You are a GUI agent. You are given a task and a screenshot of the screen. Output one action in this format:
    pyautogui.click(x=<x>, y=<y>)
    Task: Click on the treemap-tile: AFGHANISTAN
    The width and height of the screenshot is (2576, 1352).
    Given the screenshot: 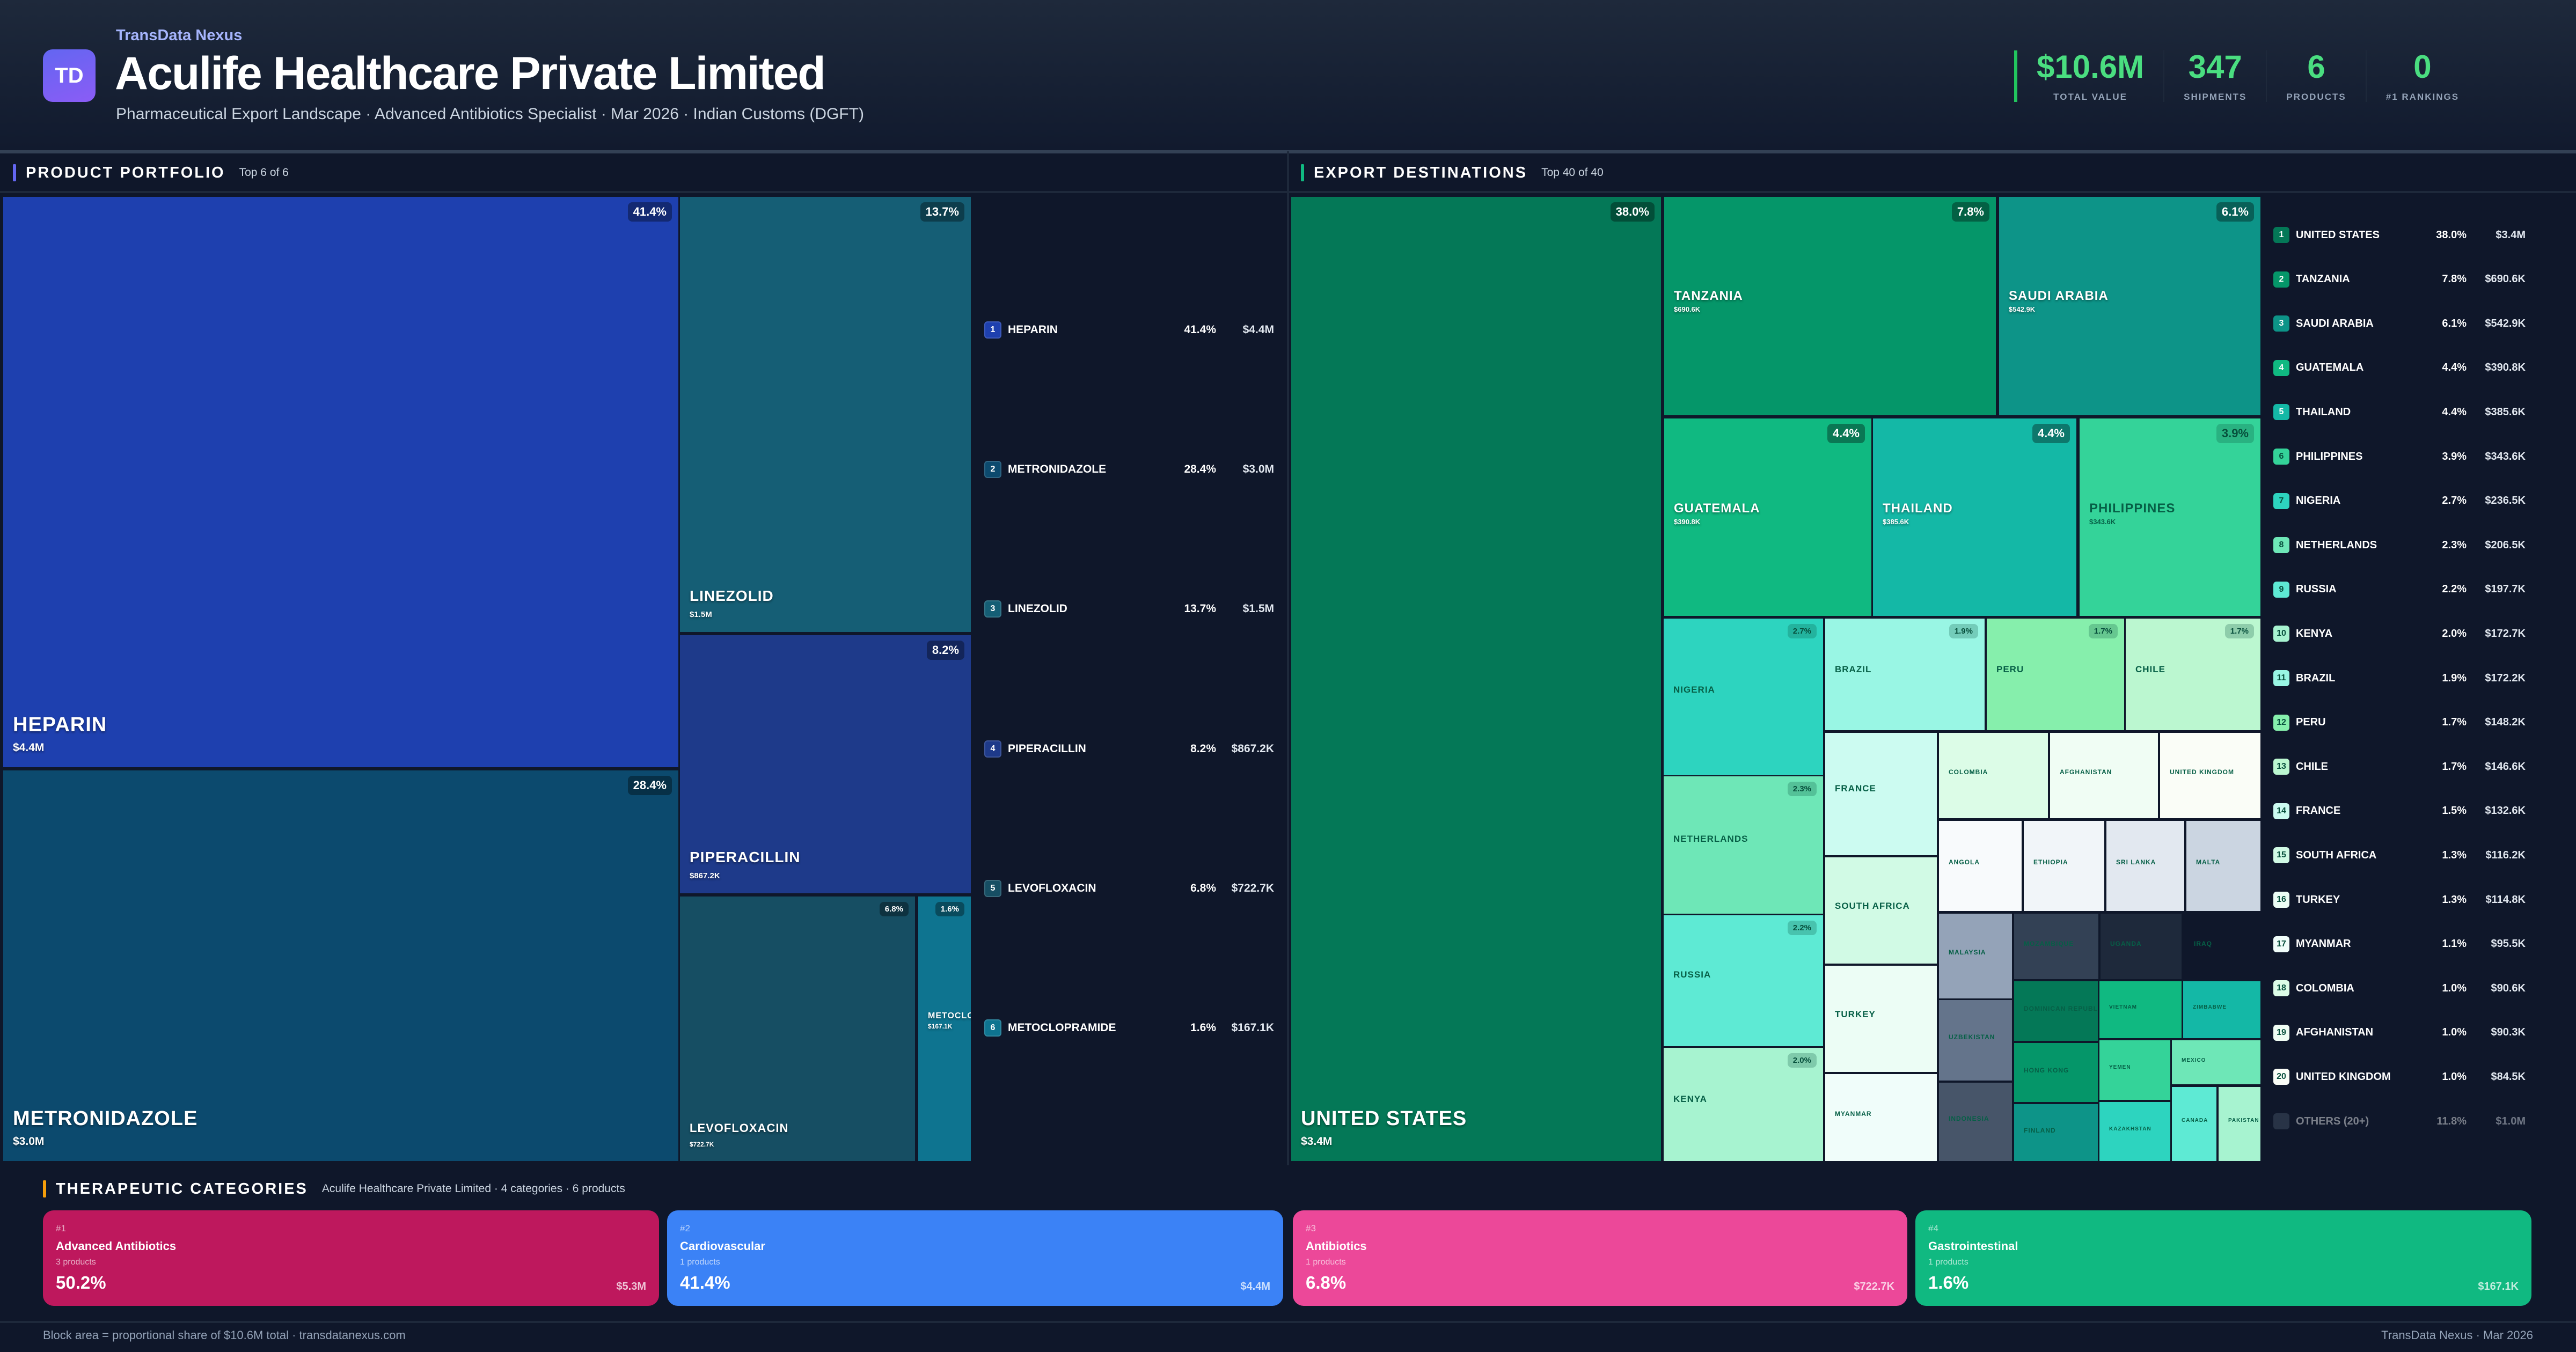 What is the action you would take?
    pyautogui.click(x=2104, y=775)
    